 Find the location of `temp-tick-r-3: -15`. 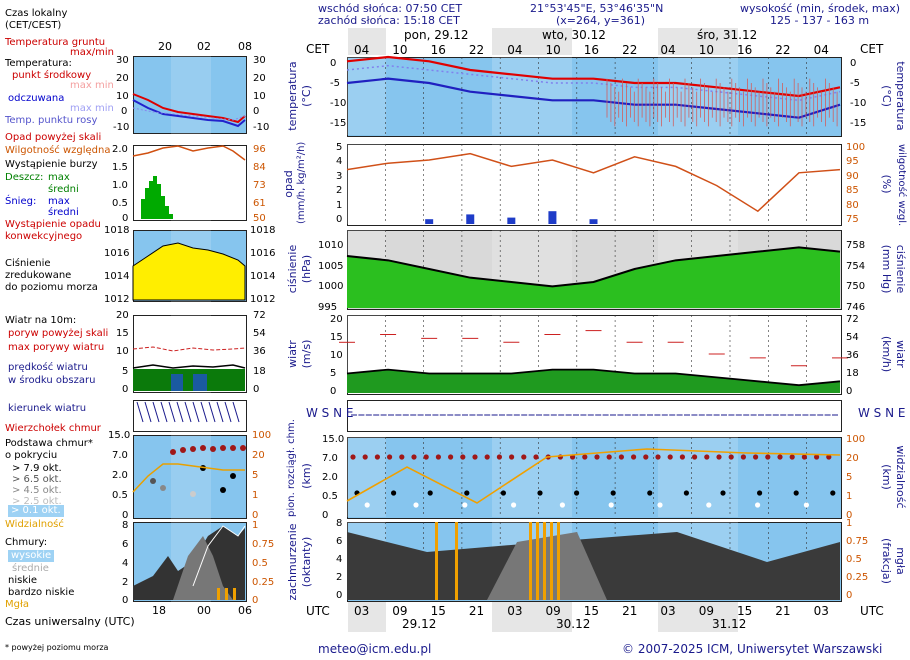

temp-tick-r-3: -15 is located at coordinates (858, 123).